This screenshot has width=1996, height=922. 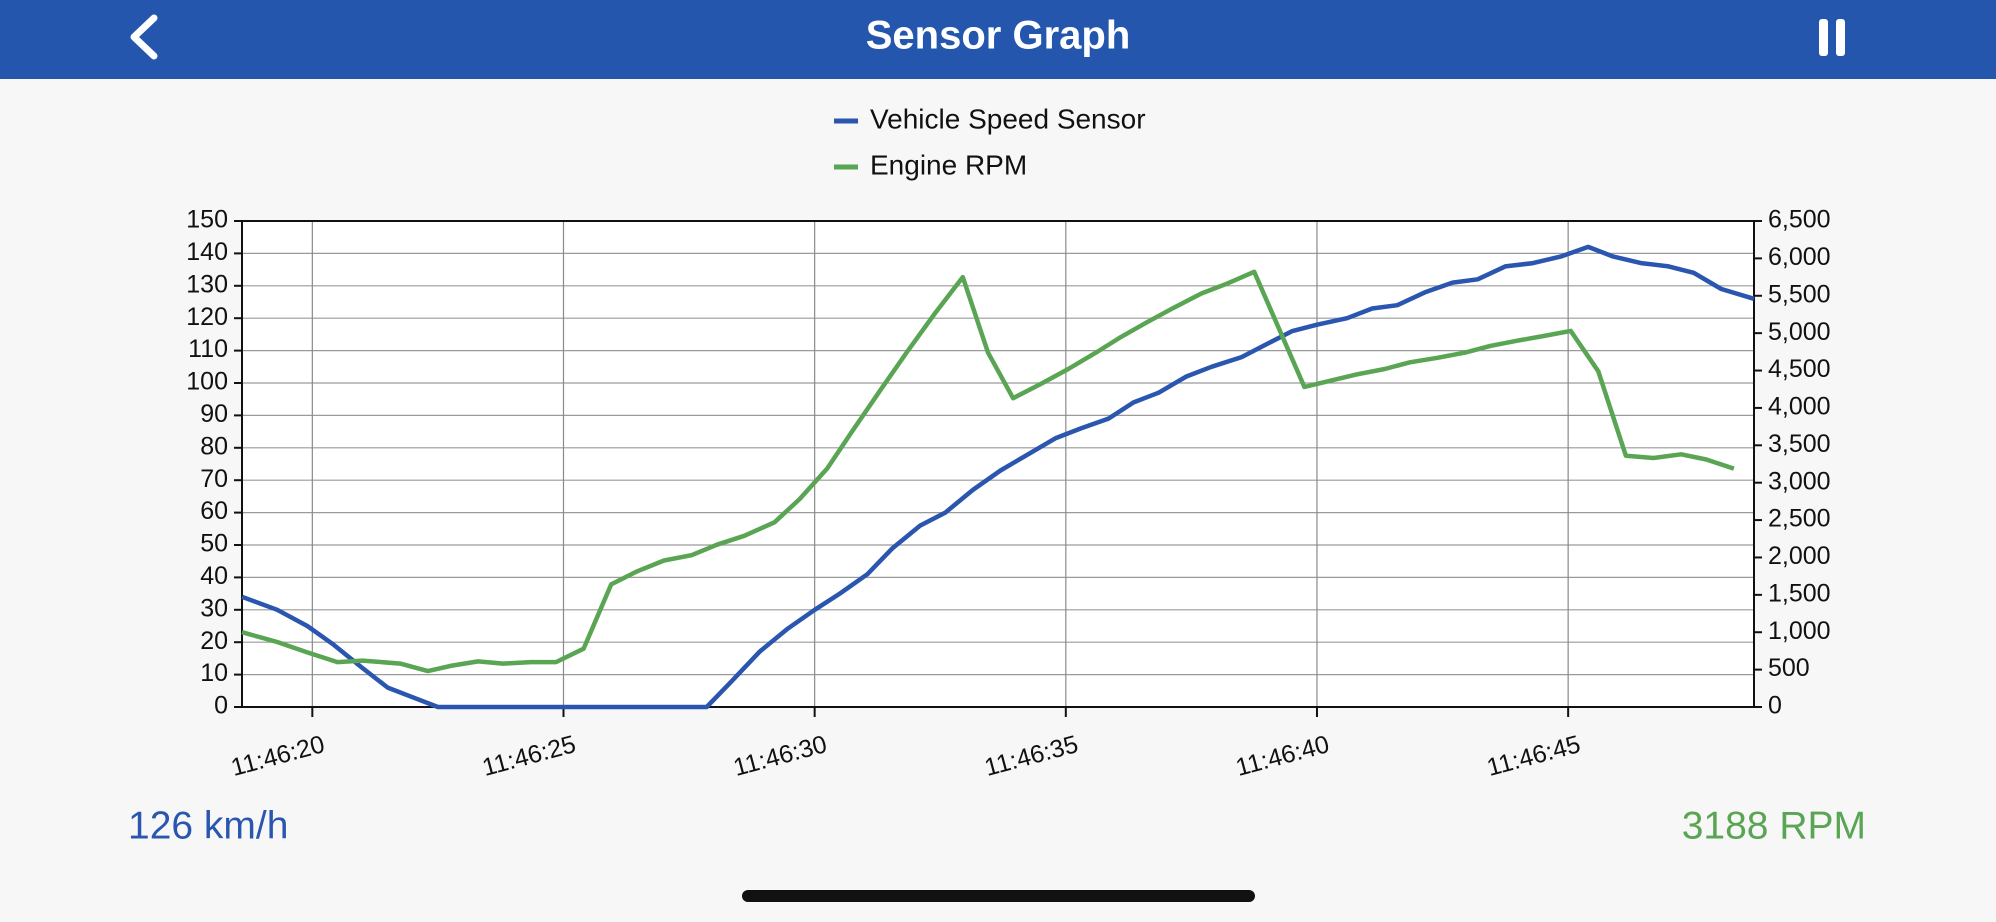 What do you see at coordinates (1799, 407) in the screenshot?
I see `y2-tick-label: 4,000` at bounding box center [1799, 407].